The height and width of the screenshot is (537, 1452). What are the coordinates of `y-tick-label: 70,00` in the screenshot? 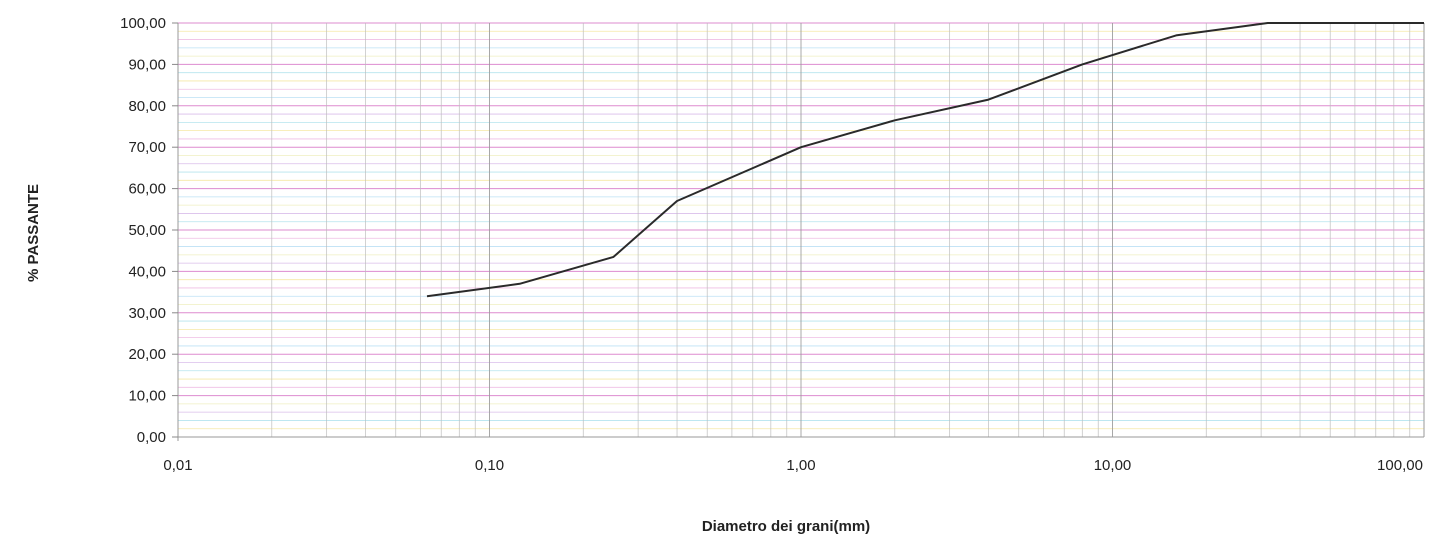 It's located at (147, 147).